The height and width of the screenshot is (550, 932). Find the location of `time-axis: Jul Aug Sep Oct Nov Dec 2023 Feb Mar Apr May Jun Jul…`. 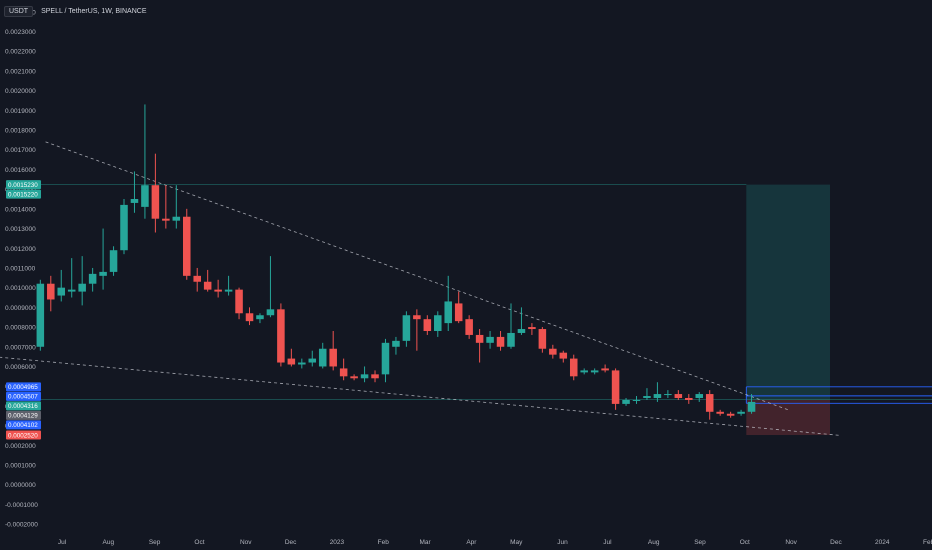

time-axis: Jul Aug Sep Oct Nov Dec 2023 Feb Mar Apr May Jun Jul… is located at coordinates (495, 542).